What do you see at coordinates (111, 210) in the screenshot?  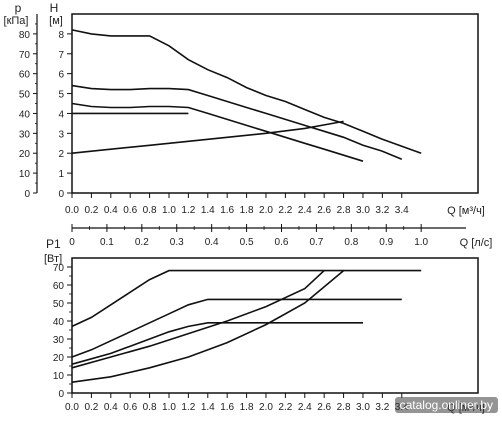 I see `q-tick-label: 0.4` at bounding box center [111, 210].